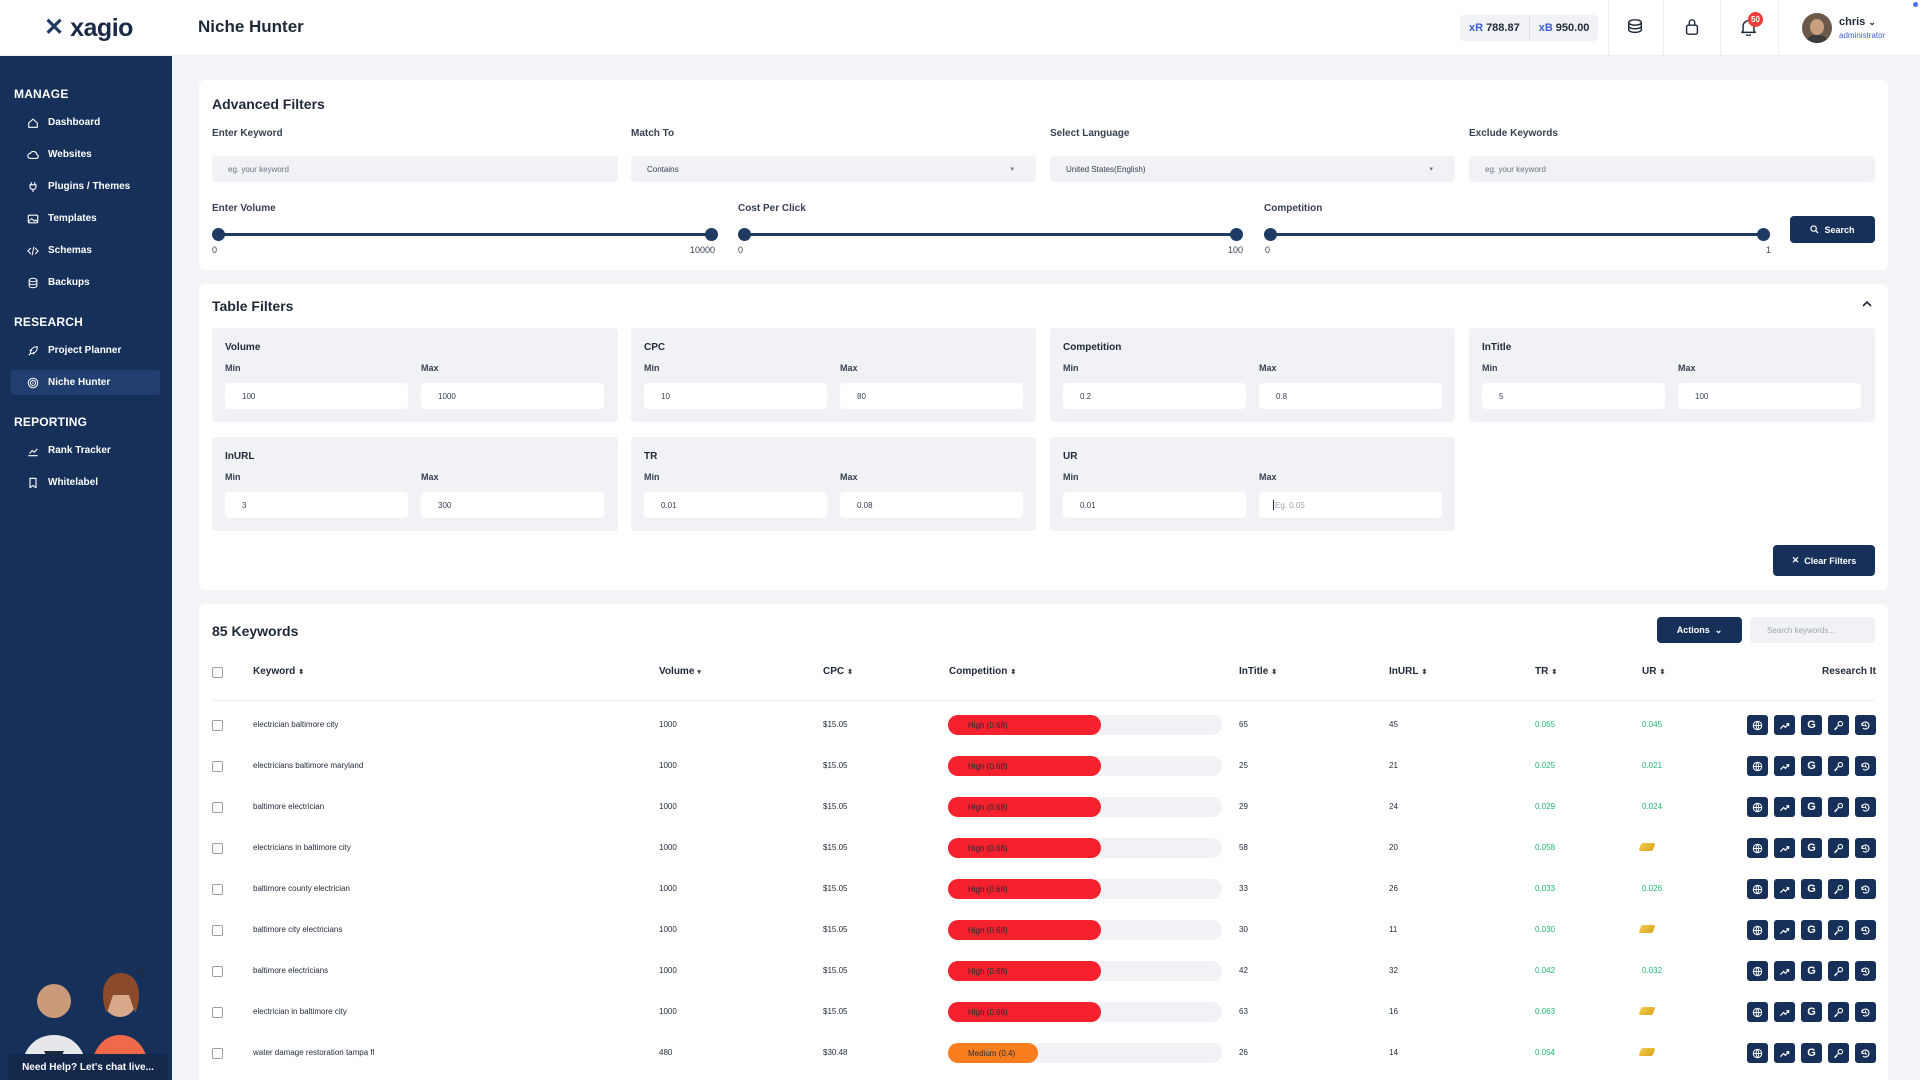  What do you see at coordinates (838, 671) in the screenshot?
I see `column-cpc: CPC ⬍` at bounding box center [838, 671].